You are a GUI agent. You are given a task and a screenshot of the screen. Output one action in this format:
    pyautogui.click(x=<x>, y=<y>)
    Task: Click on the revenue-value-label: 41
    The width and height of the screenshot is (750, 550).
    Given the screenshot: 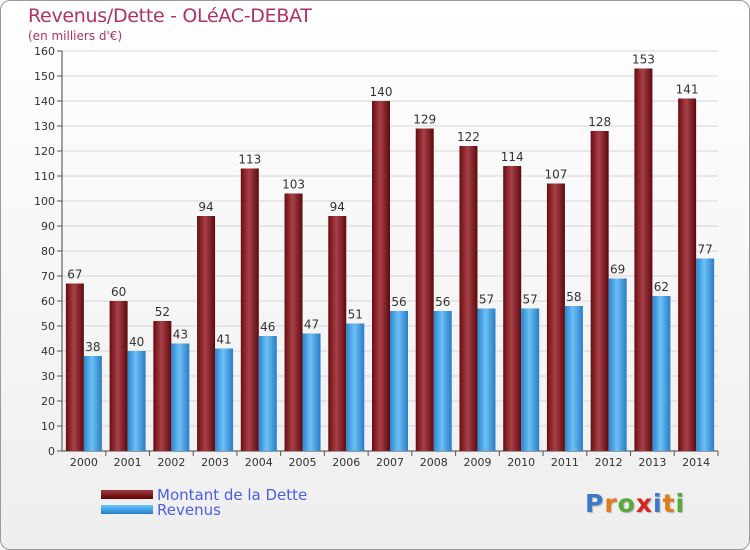 What is the action you would take?
    pyautogui.click(x=223, y=340)
    